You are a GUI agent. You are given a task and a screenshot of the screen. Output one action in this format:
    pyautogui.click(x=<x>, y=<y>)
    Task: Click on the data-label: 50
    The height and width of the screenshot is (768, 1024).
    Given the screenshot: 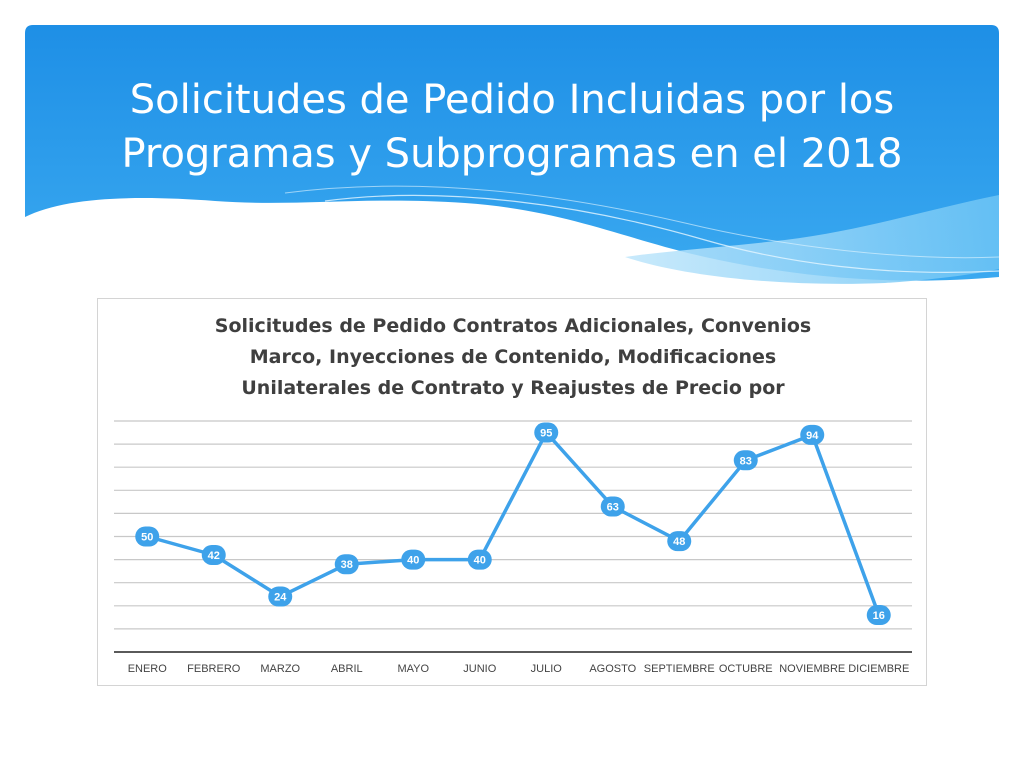 What is the action you would take?
    pyautogui.click(x=147, y=538)
    